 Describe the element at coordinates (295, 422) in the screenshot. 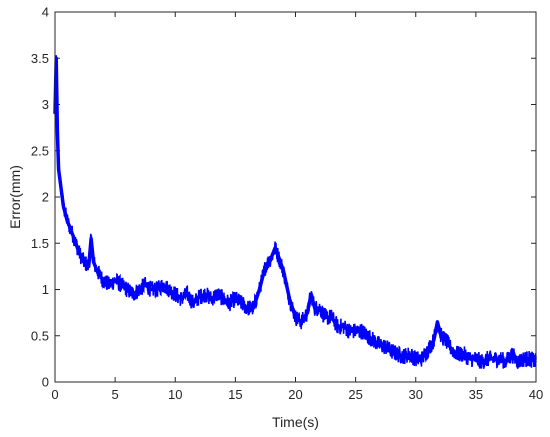

I see `x-axis-title: Time(s)` at that location.